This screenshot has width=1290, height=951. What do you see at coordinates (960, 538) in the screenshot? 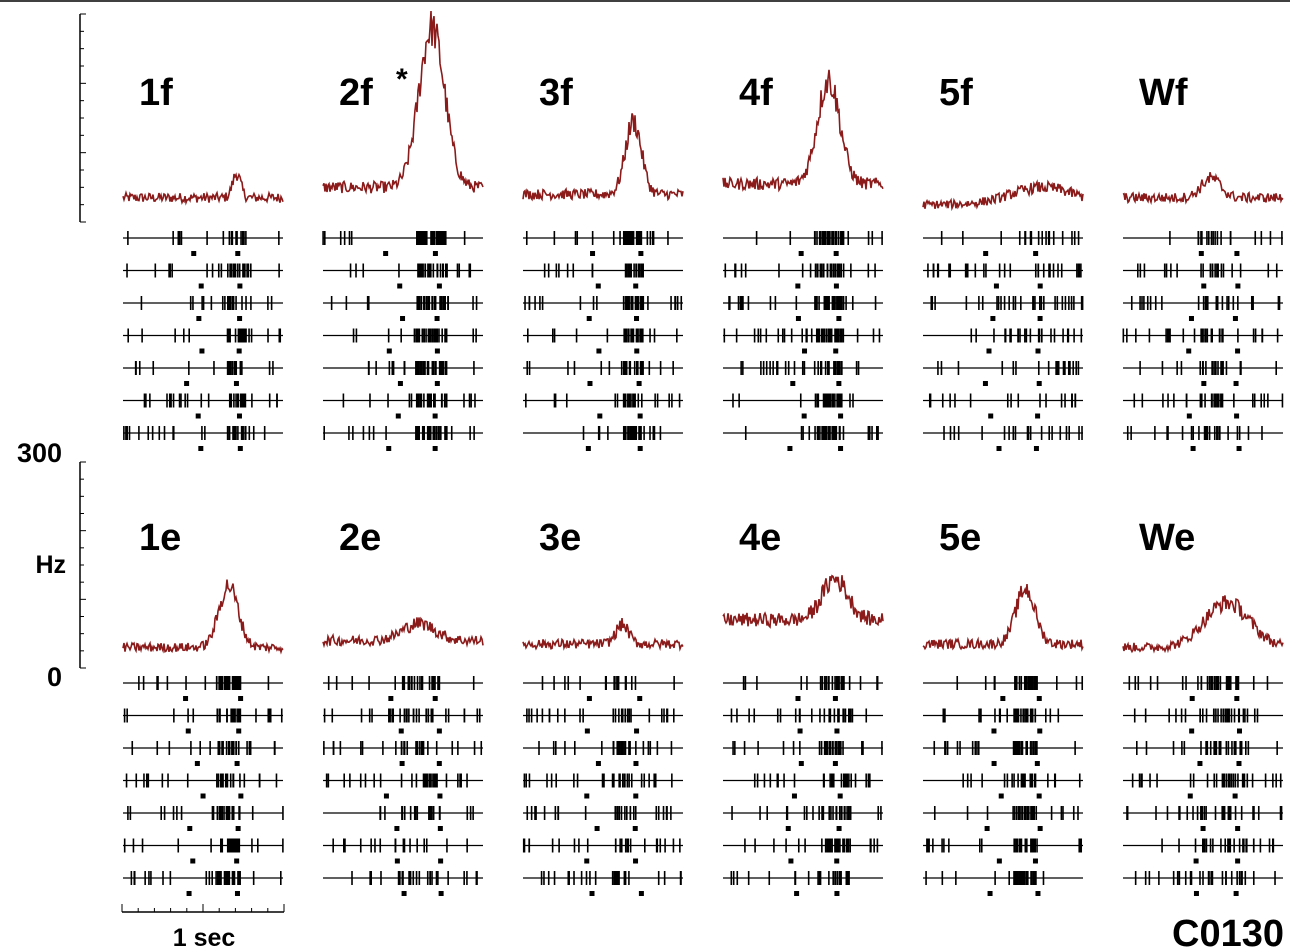
I see `panel-label: 5e` at bounding box center [960, 538].